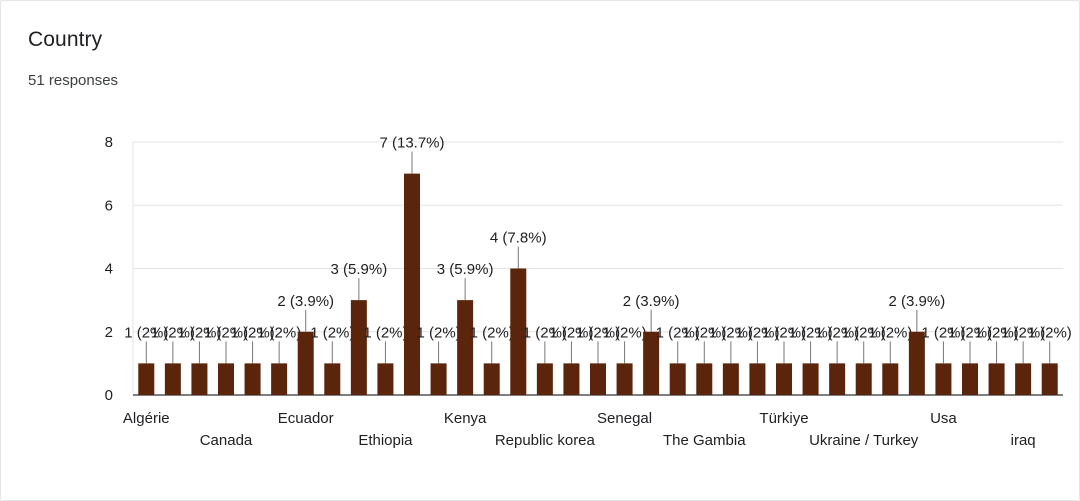 This screenshot has height=501, width=1080. Describe the element at coordinates (226, 440) in the screenshot. I see `x-tick-label: Canada` at that location.